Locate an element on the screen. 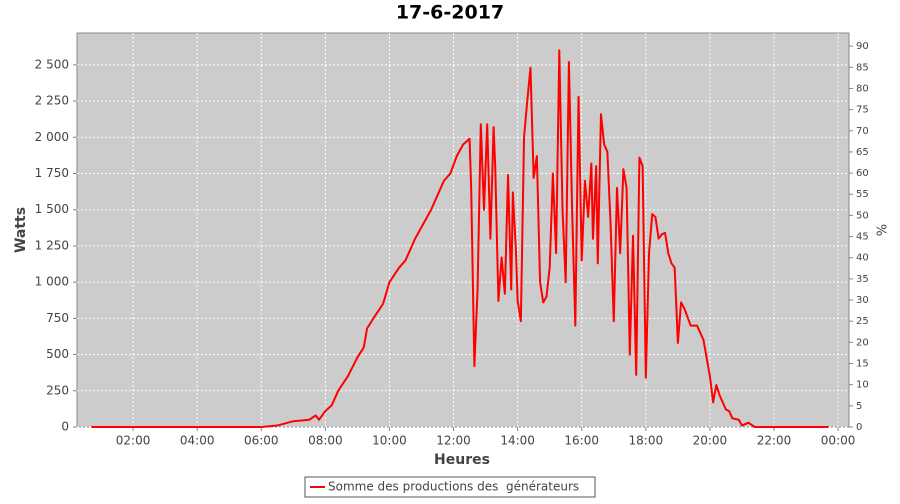 The width and height of the screenshot is (900, 504). x-tick-label: 04:00 is located at coordinates (197, 441).